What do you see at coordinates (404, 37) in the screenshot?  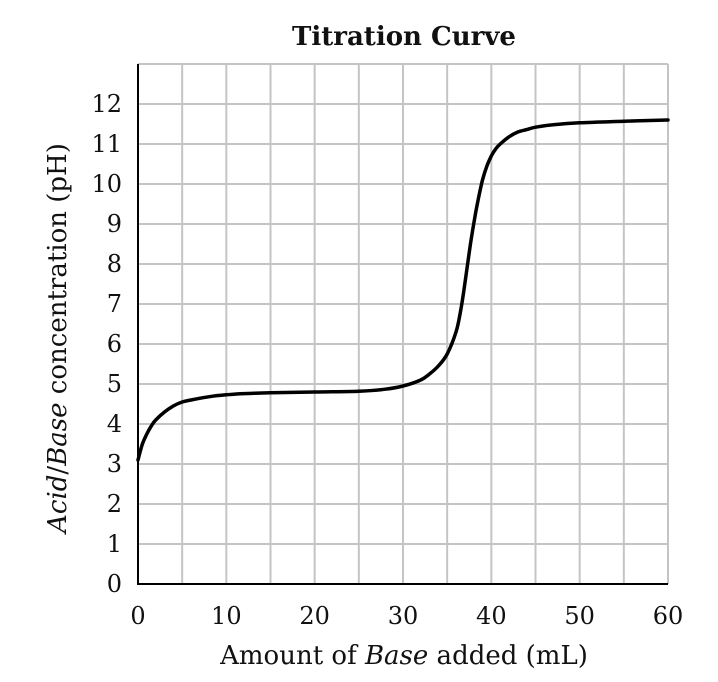 I see `chart-title: Titration Curve` at bounding box center [404, 37].